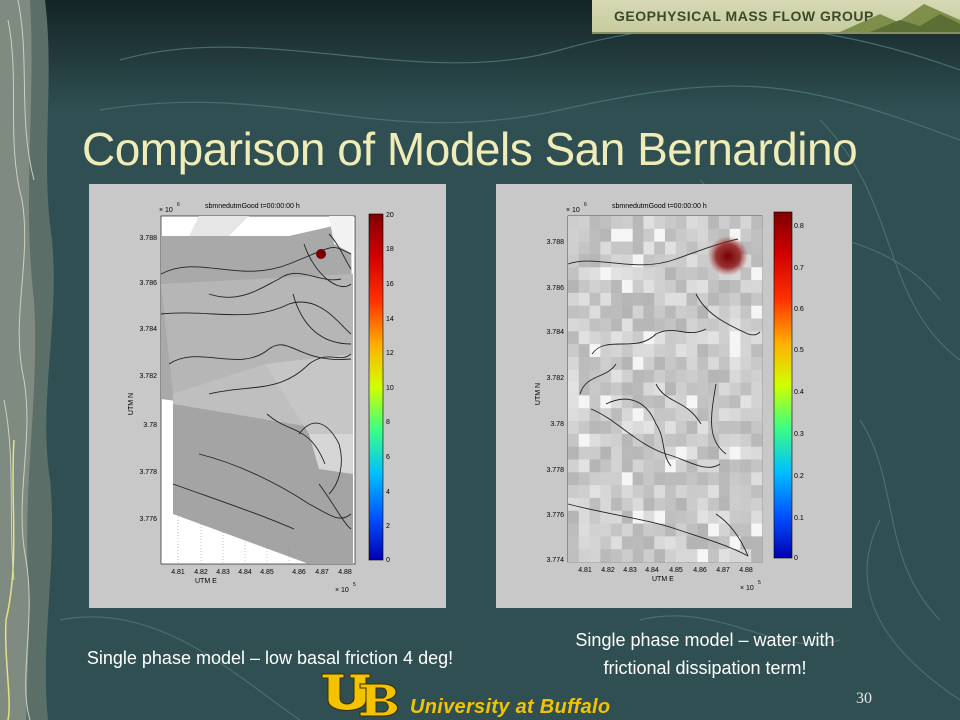 This screenshot has width=960, height=720. Describe the element at coordinates (206, 581) in the screenshot. I see `x-axis-label: UTM E` at that location.